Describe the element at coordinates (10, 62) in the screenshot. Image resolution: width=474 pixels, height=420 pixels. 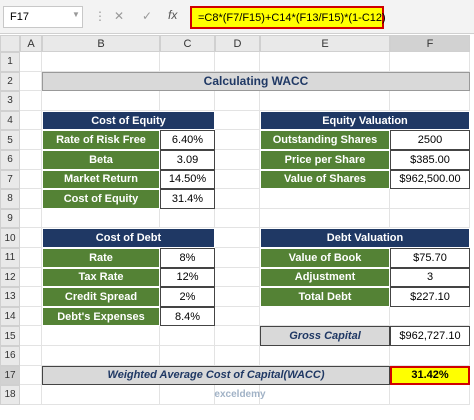
I see `row-header: 1` at that location.